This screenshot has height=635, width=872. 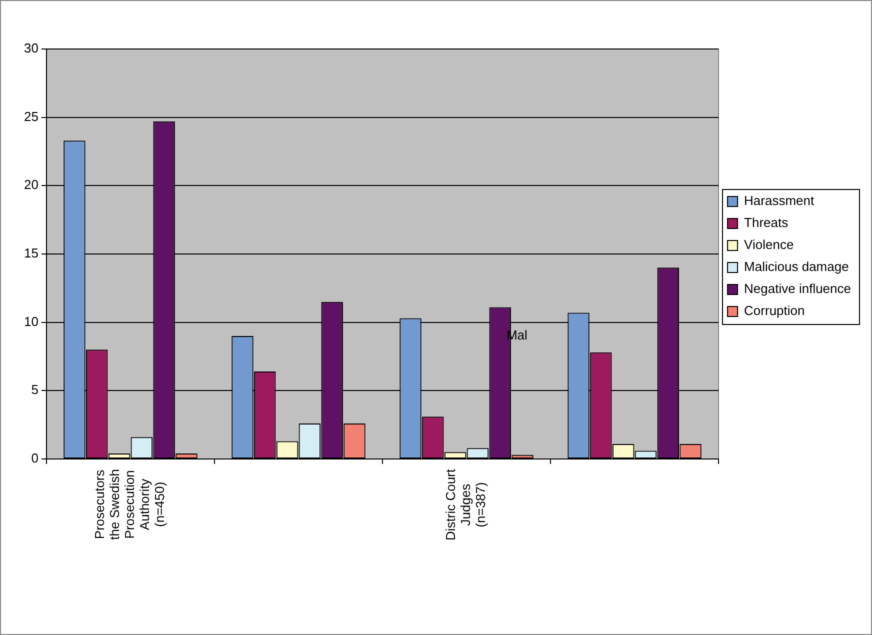 I want to click on y-tick-label: 15, so click(x=31, y=253).